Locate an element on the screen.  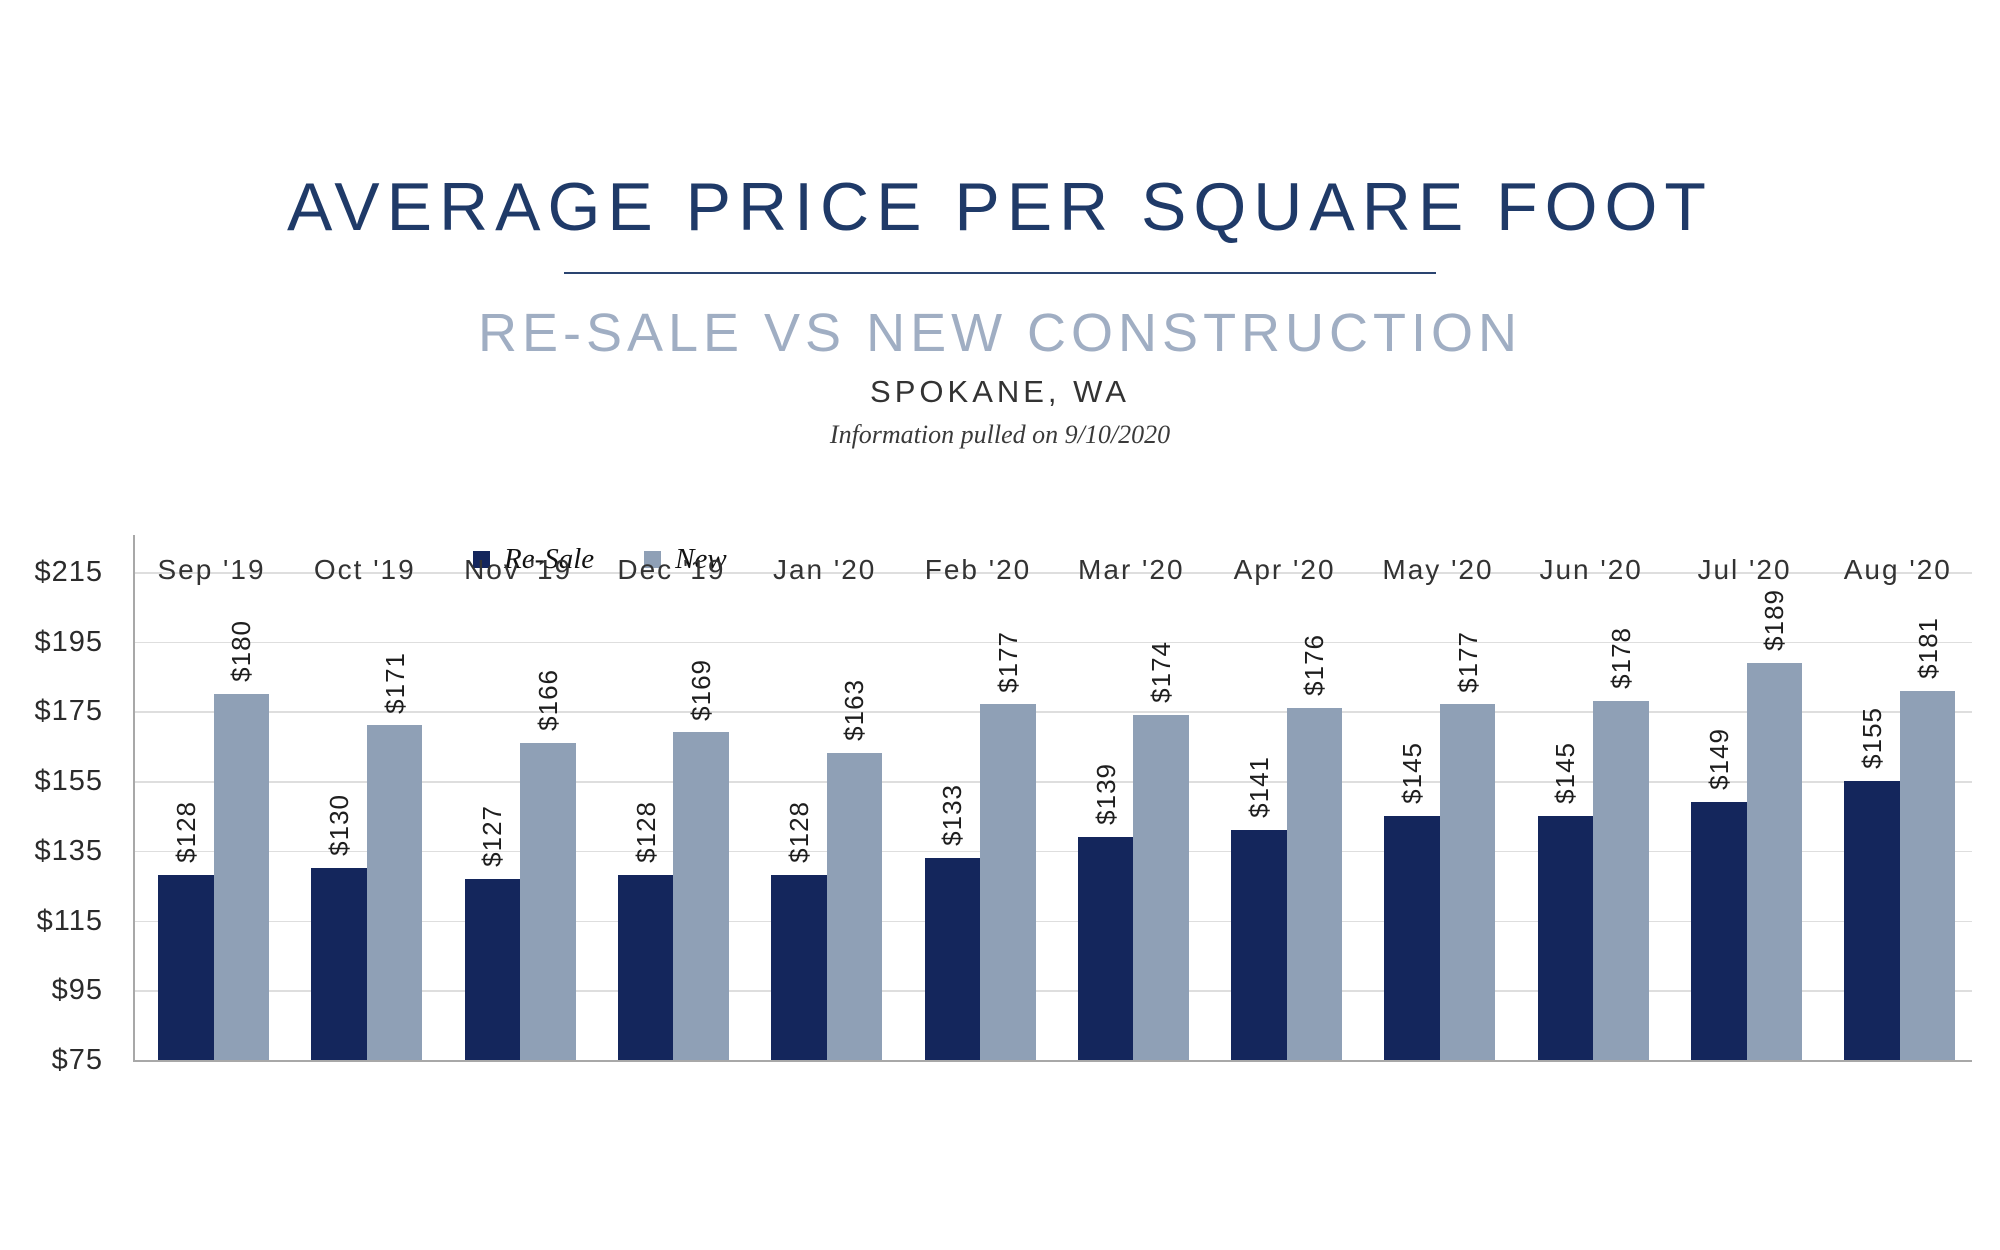
bar-value-label: $163 is located at coordinates (854, 710).